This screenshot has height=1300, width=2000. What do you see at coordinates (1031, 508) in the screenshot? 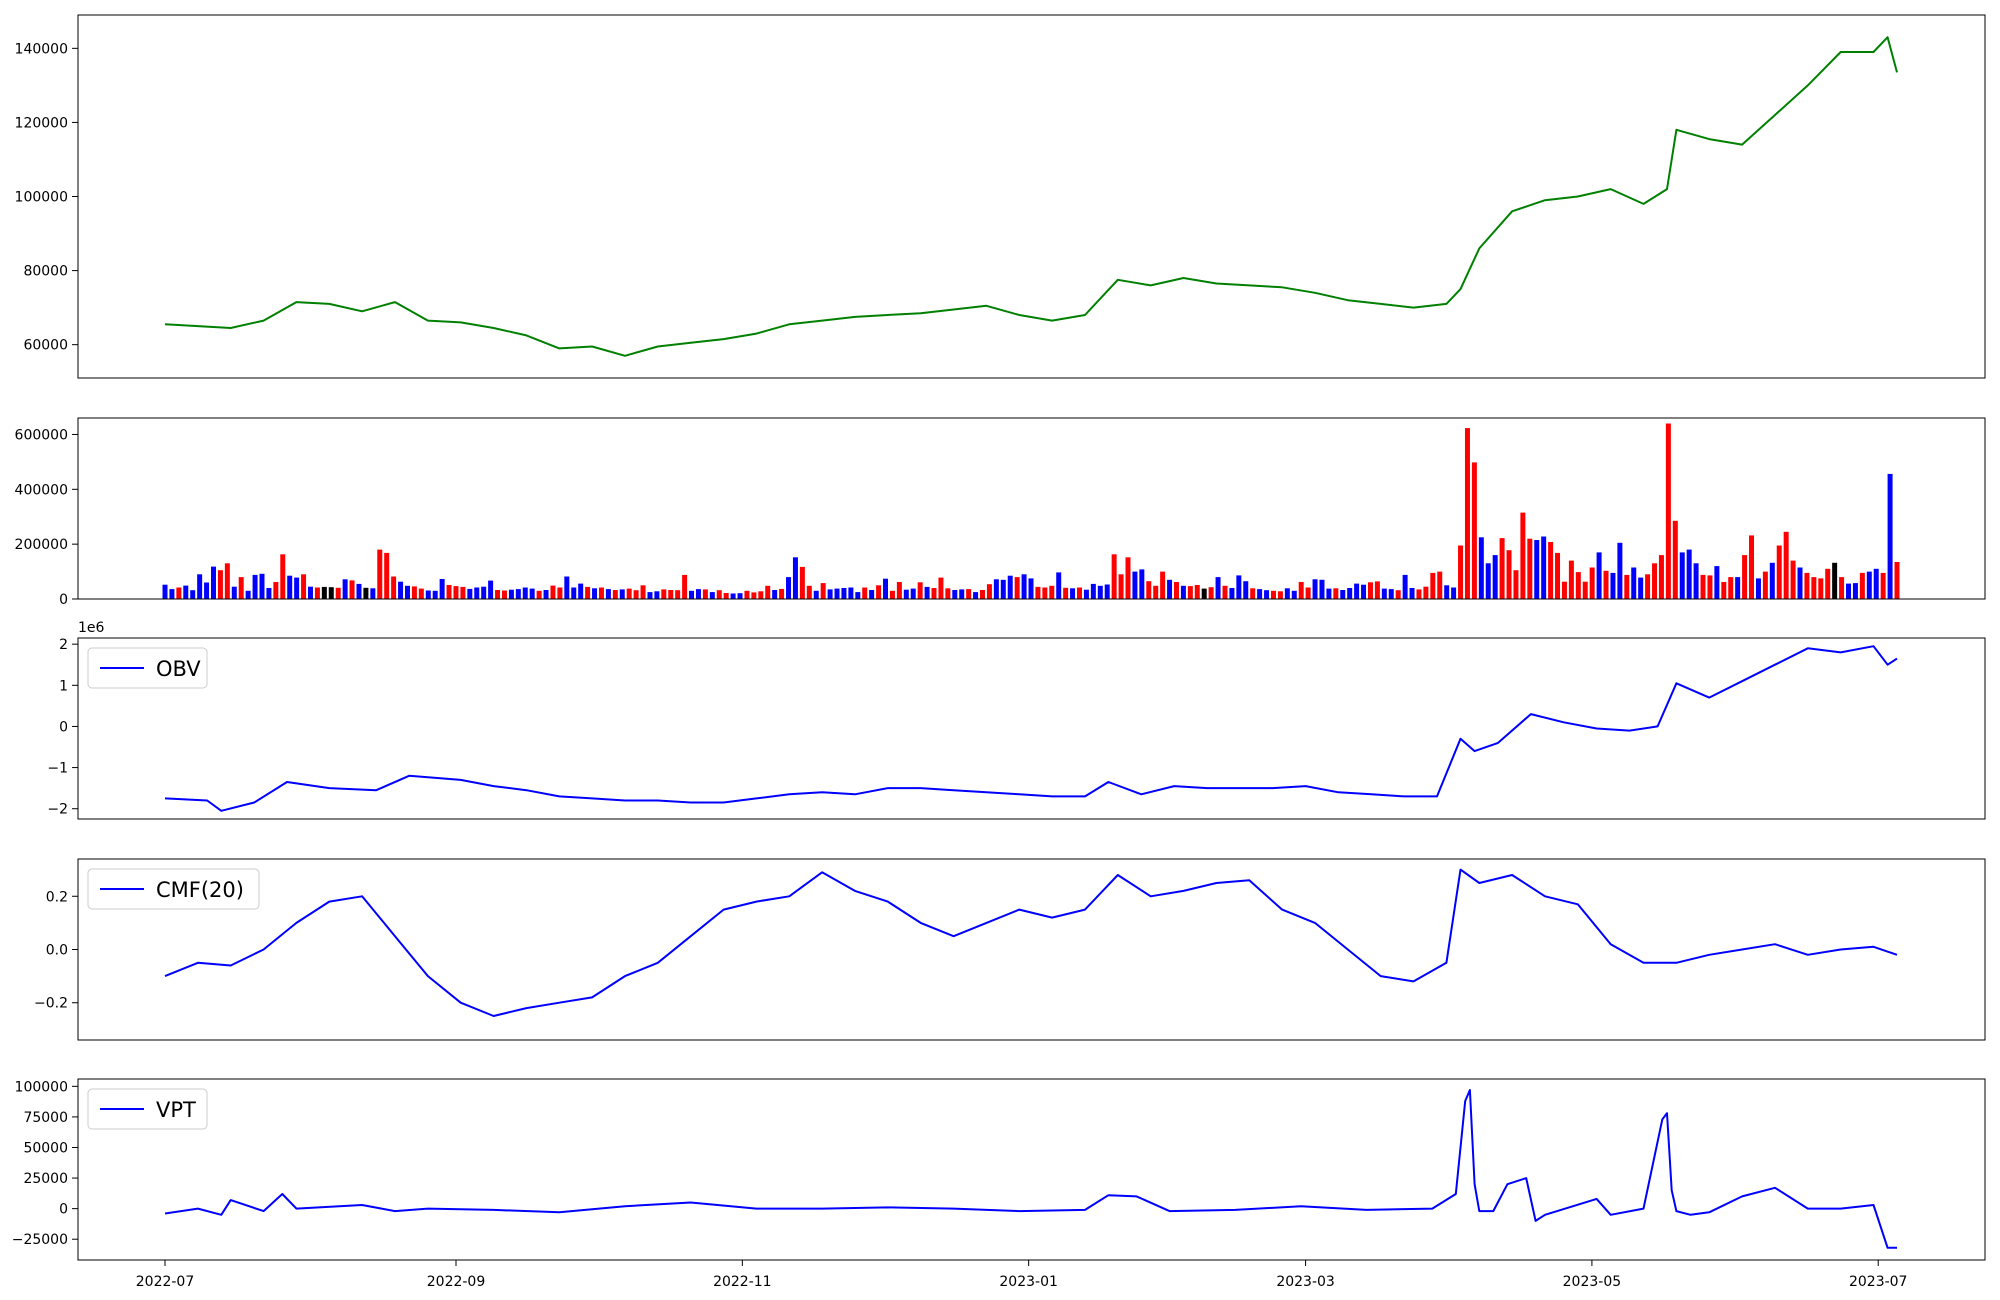
I see `volume-axes-frame` at bounding box center [1031, 508].